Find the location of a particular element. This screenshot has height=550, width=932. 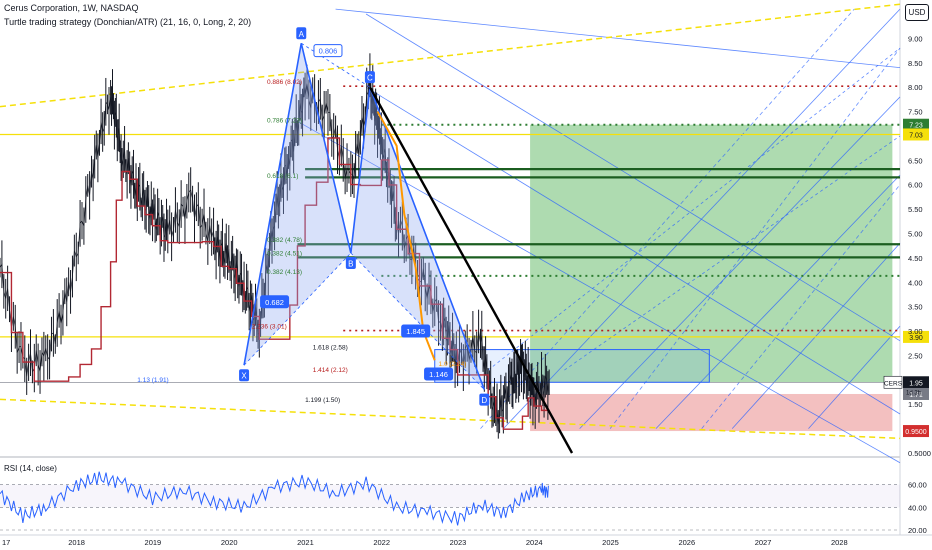

price-badge-label: 0.9500 is located at coordinates (916, 432).